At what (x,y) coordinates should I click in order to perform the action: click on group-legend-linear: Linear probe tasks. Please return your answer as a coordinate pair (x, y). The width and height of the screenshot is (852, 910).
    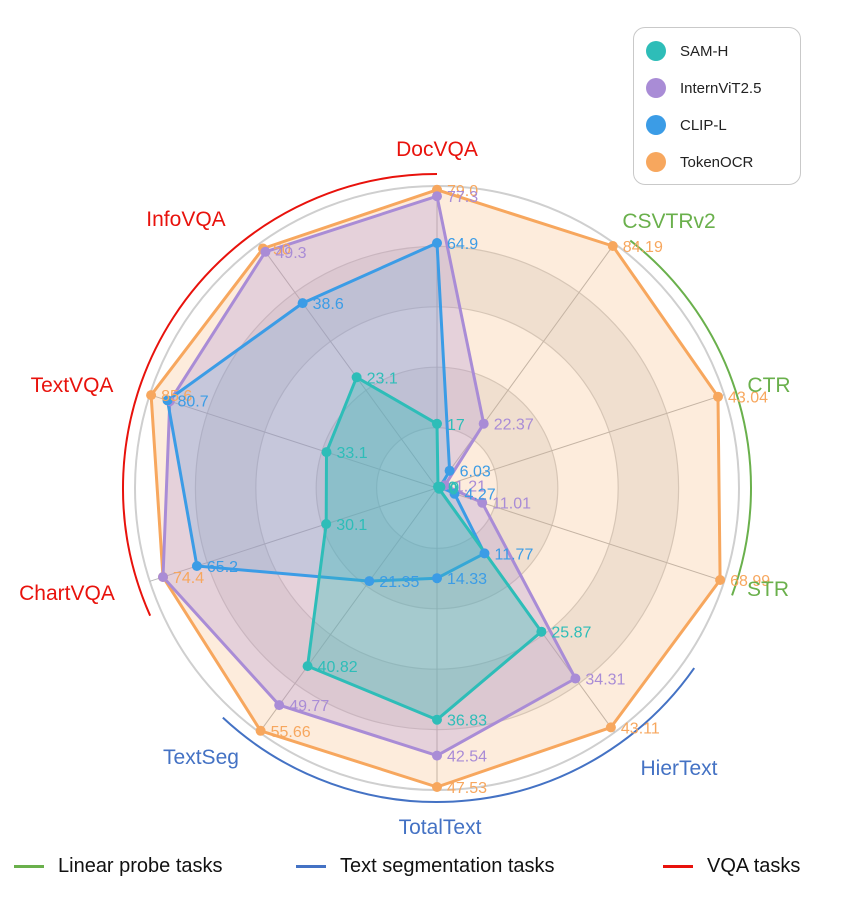
    Looking at the image, I should click on (118, 866).